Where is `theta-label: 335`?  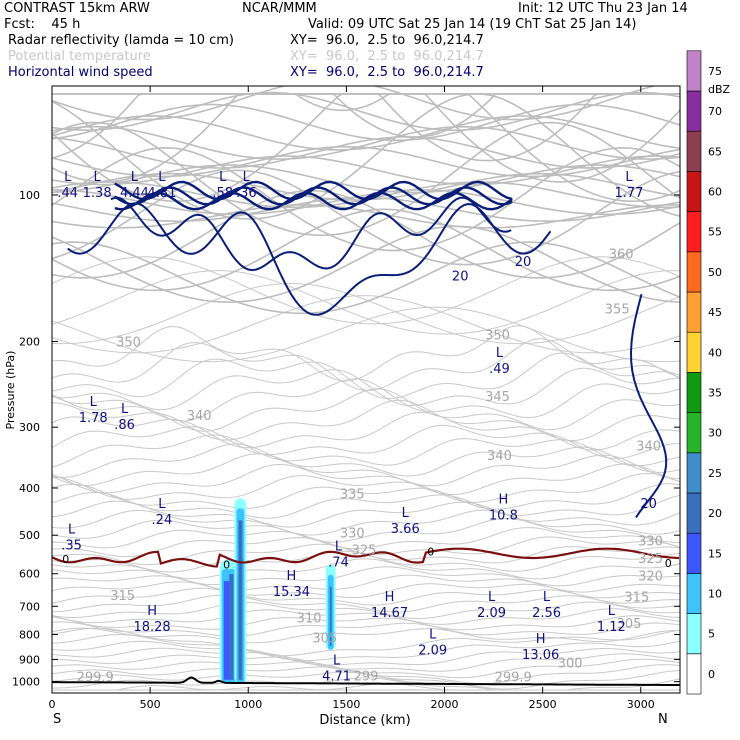 theta-label: 335 is located at coordinates (352, 494).